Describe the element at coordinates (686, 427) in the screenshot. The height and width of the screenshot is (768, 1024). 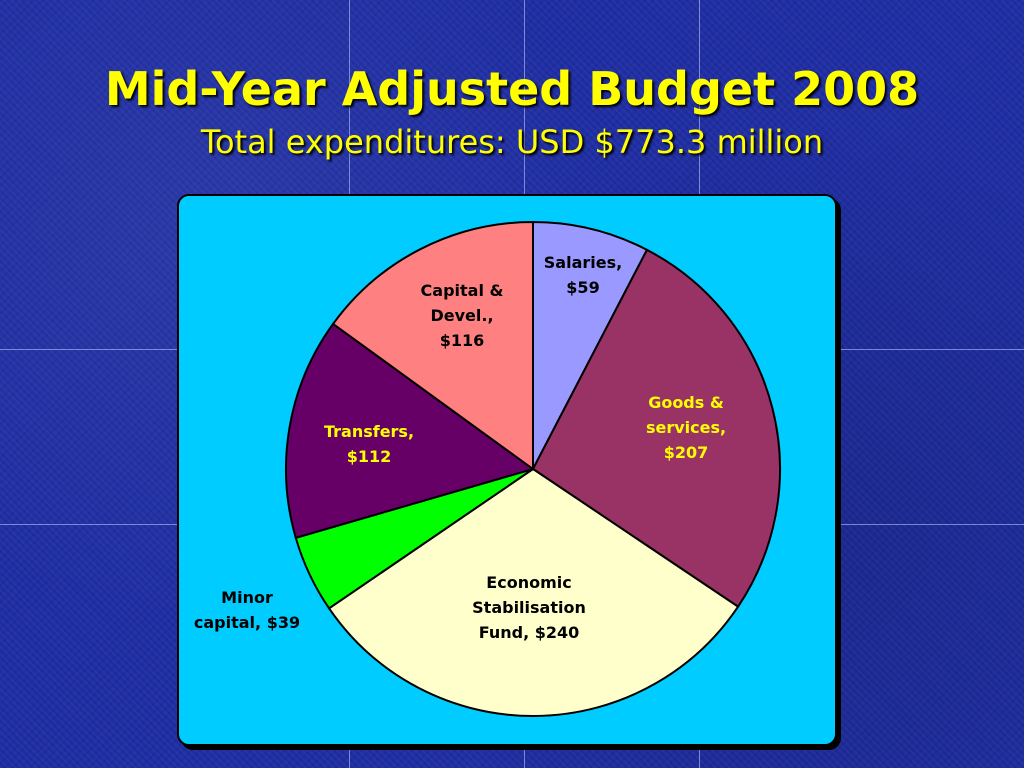
I see `slice-label: Goods & services, $207` at that location.